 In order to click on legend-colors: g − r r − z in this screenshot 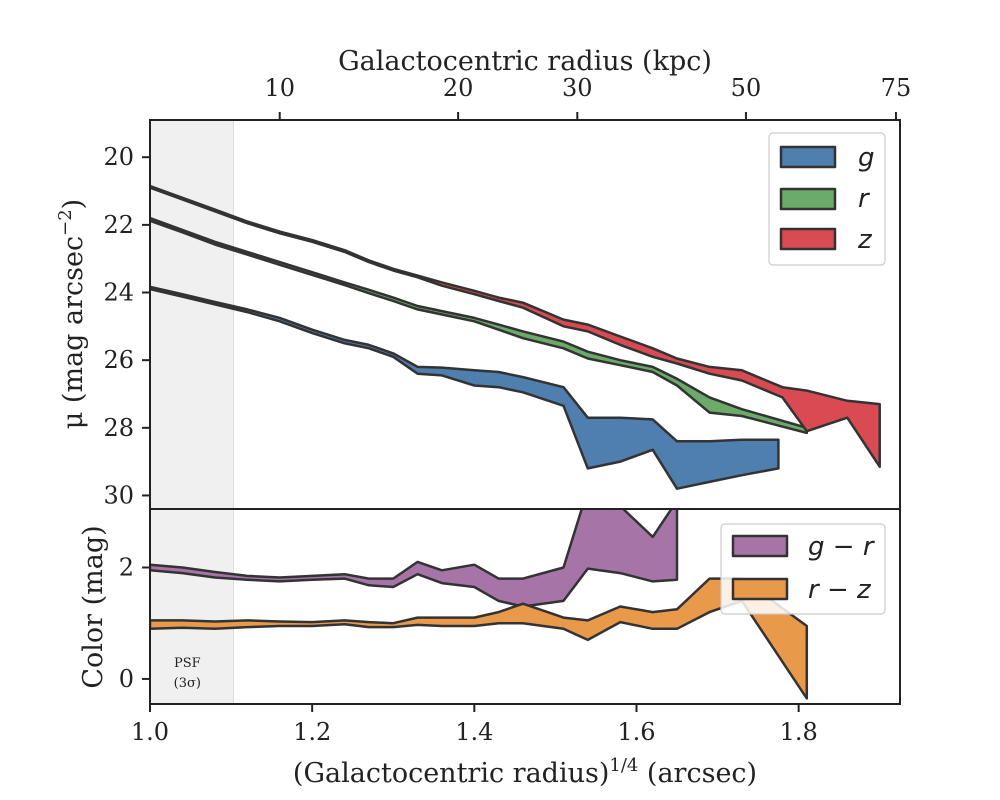, I will do `click(803, 569)`.